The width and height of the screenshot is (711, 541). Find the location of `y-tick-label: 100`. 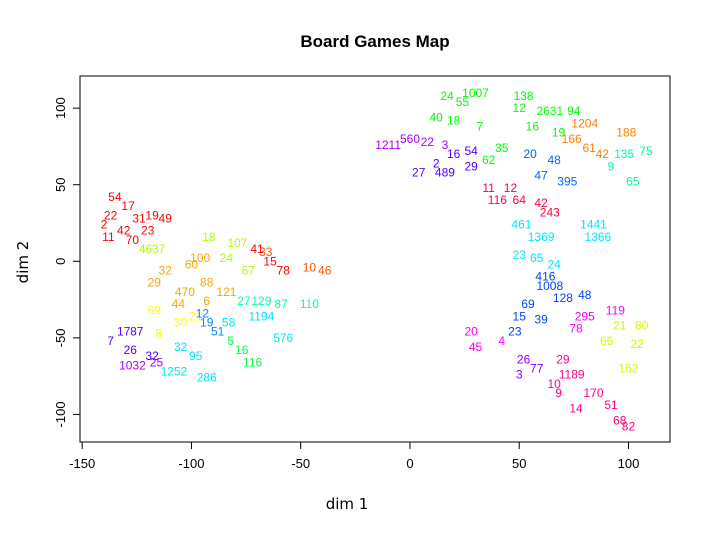

y-tick-label: 100 is located at coordinates (60, 108).